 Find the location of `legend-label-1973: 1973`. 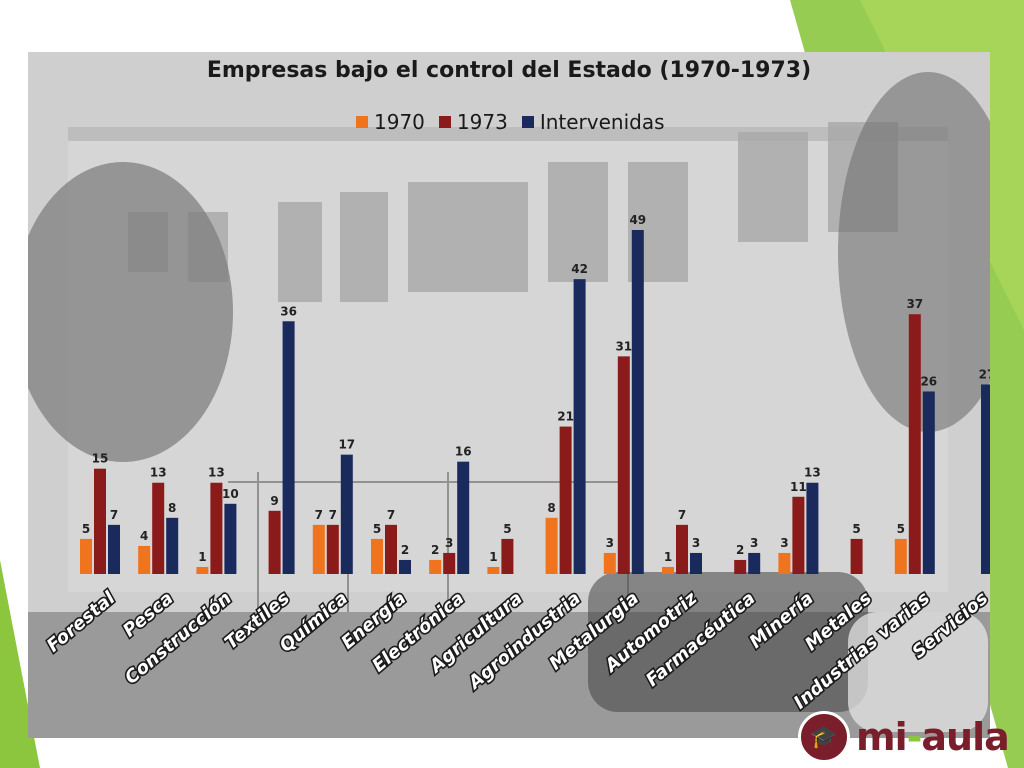

legend-label-1973: 1973 is located at coordinates (482, 122).